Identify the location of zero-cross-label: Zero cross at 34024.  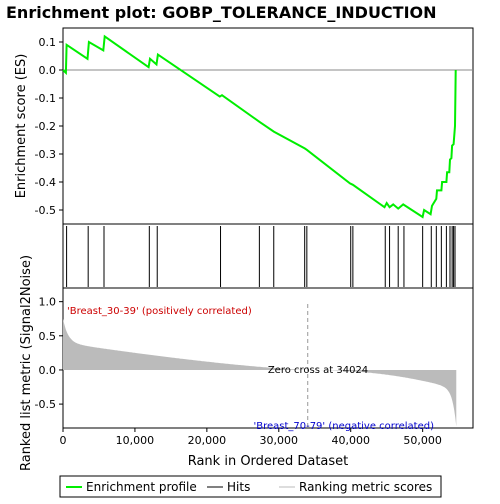
(318, 370).